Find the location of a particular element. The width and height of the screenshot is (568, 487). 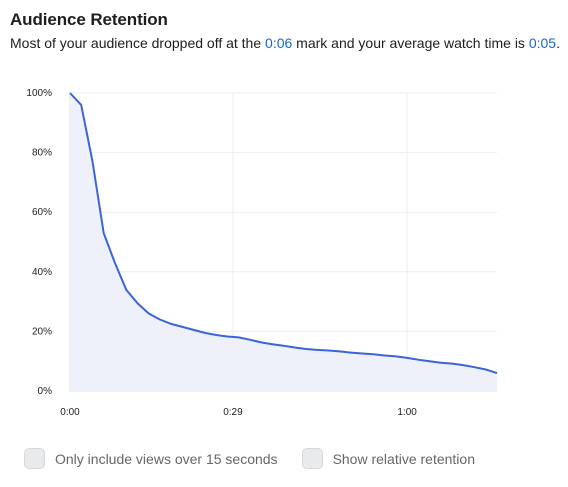

summary-middle: mark and your average watch time is is located at coordinates (410, 43).